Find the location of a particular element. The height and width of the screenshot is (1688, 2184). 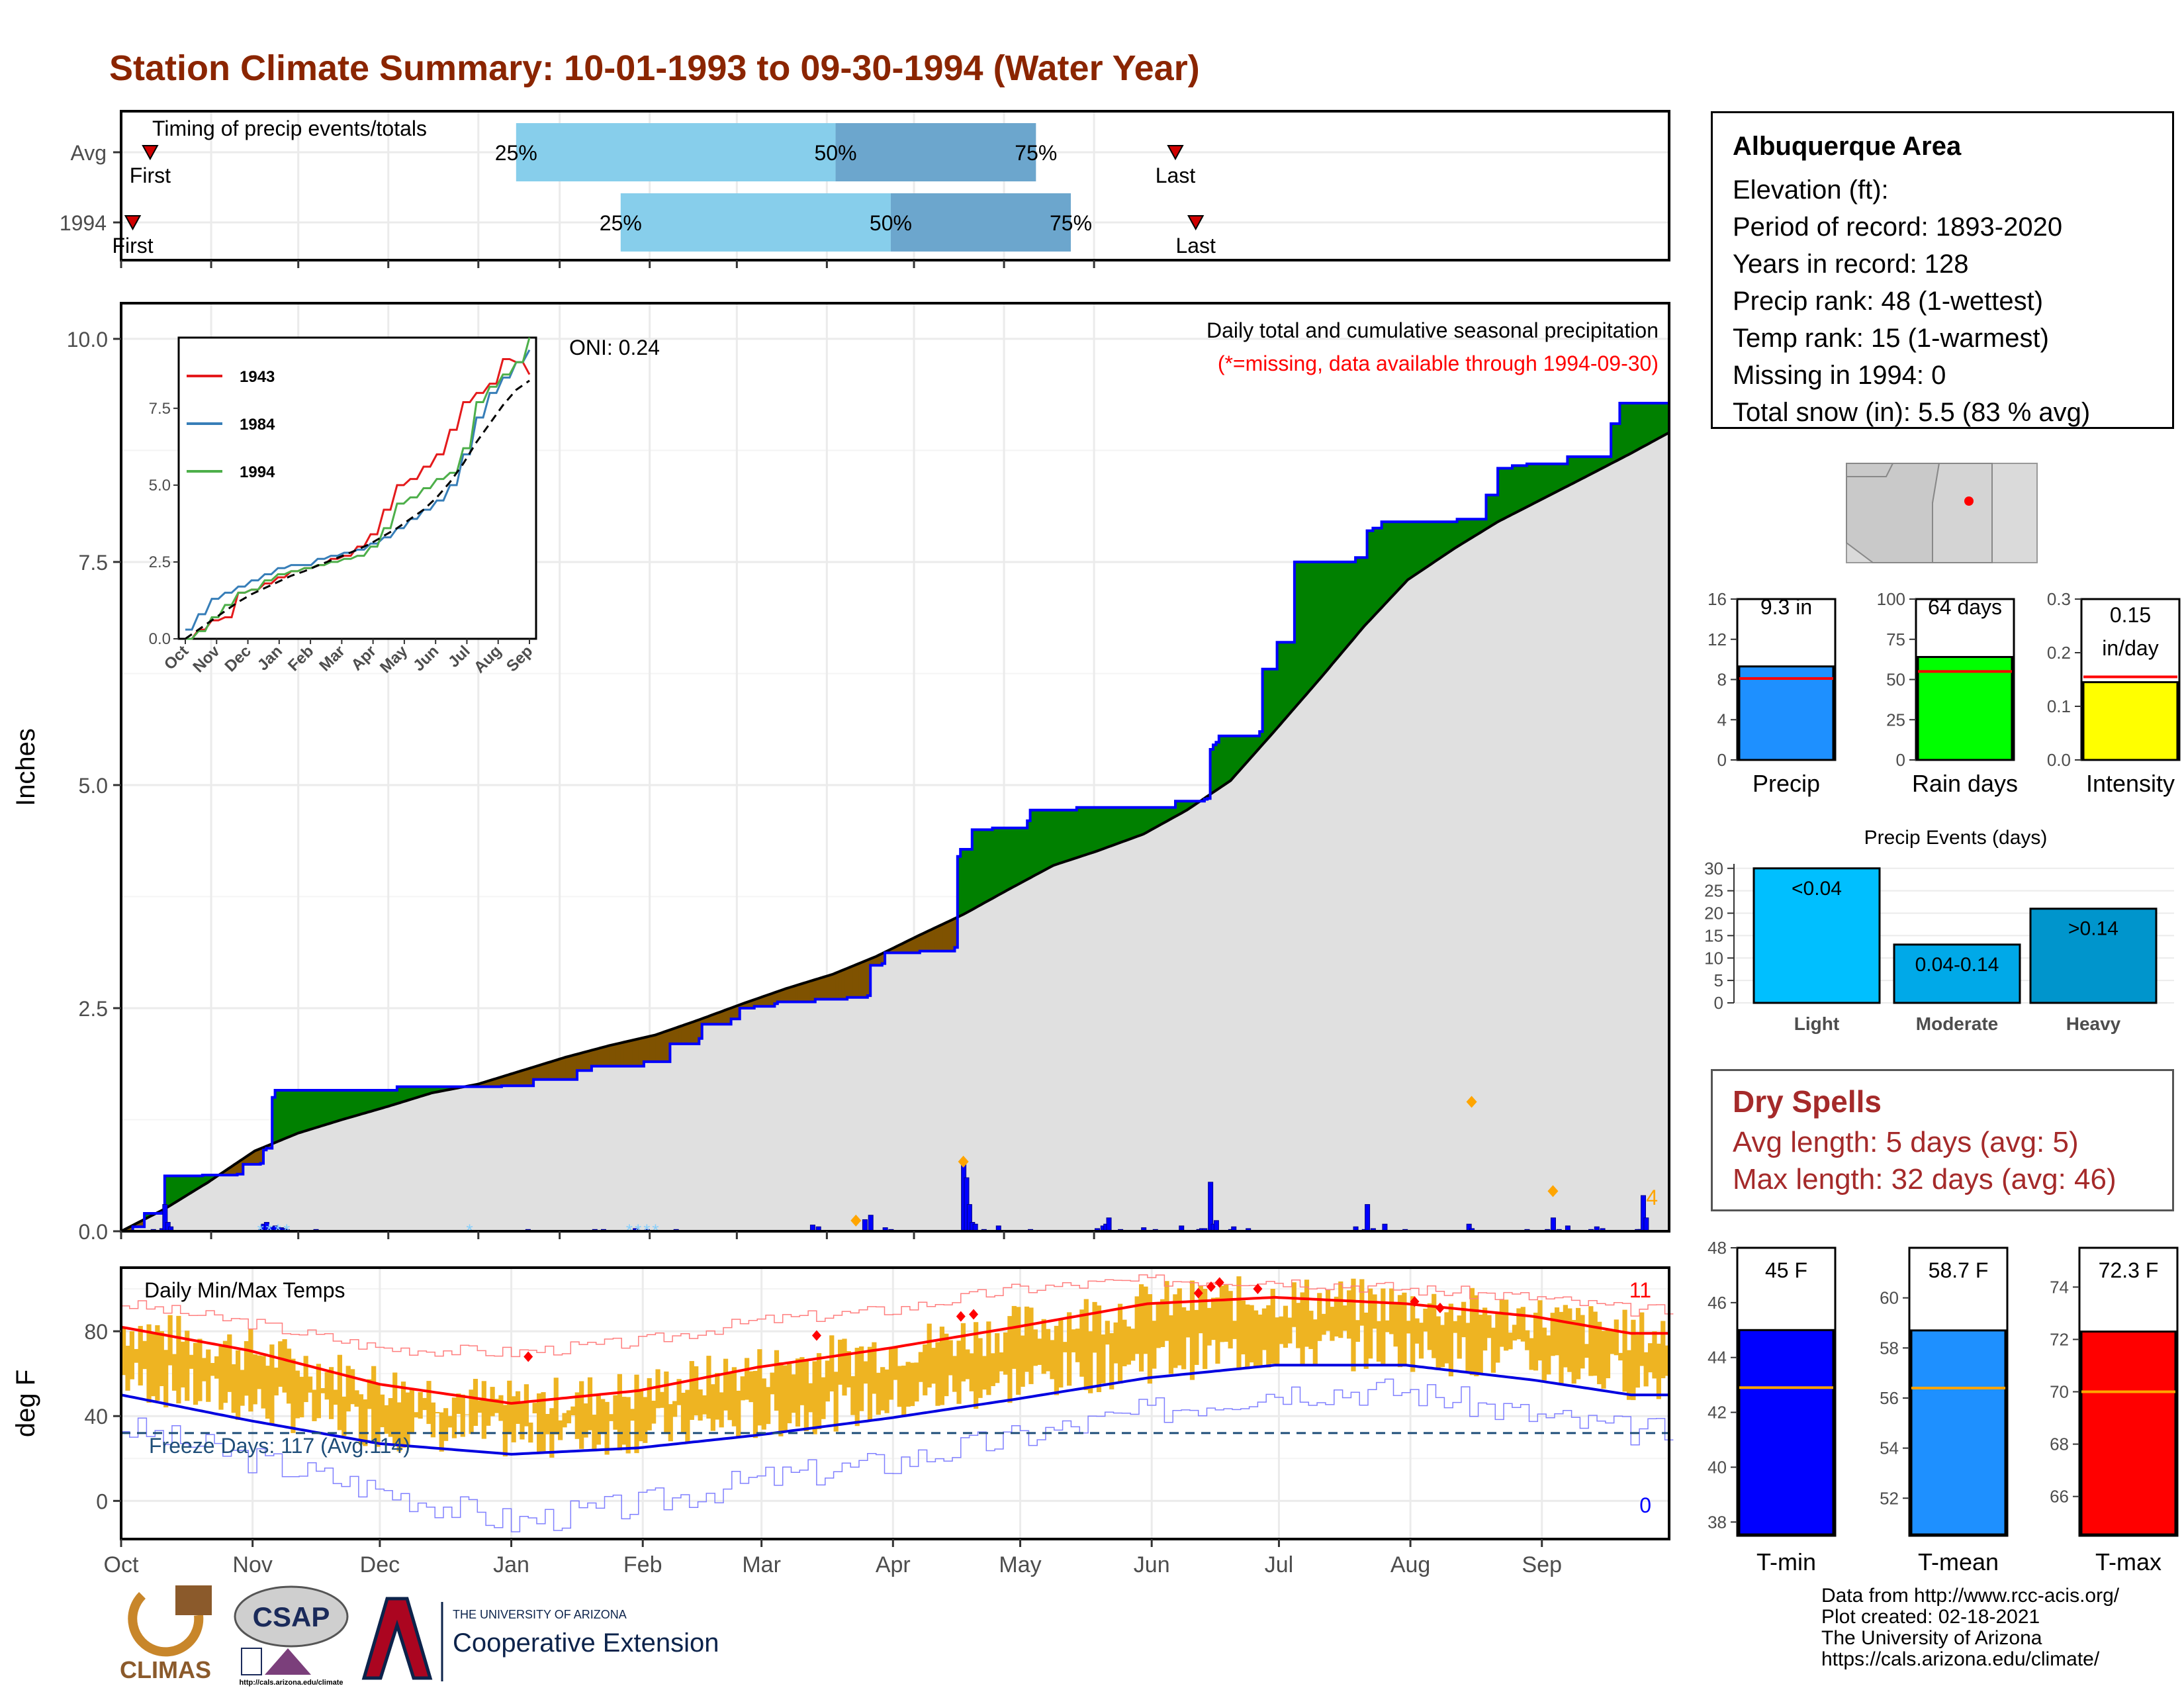

timing-p75-label: 75% is located at coordinates (1071, 223).